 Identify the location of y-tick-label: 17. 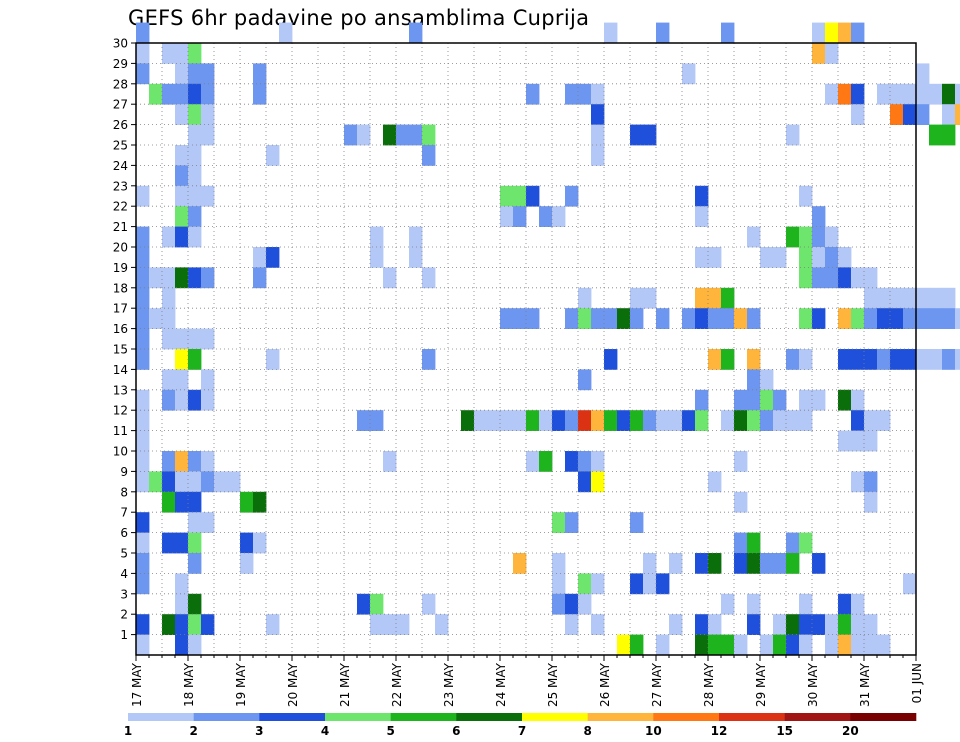
(120, 309).